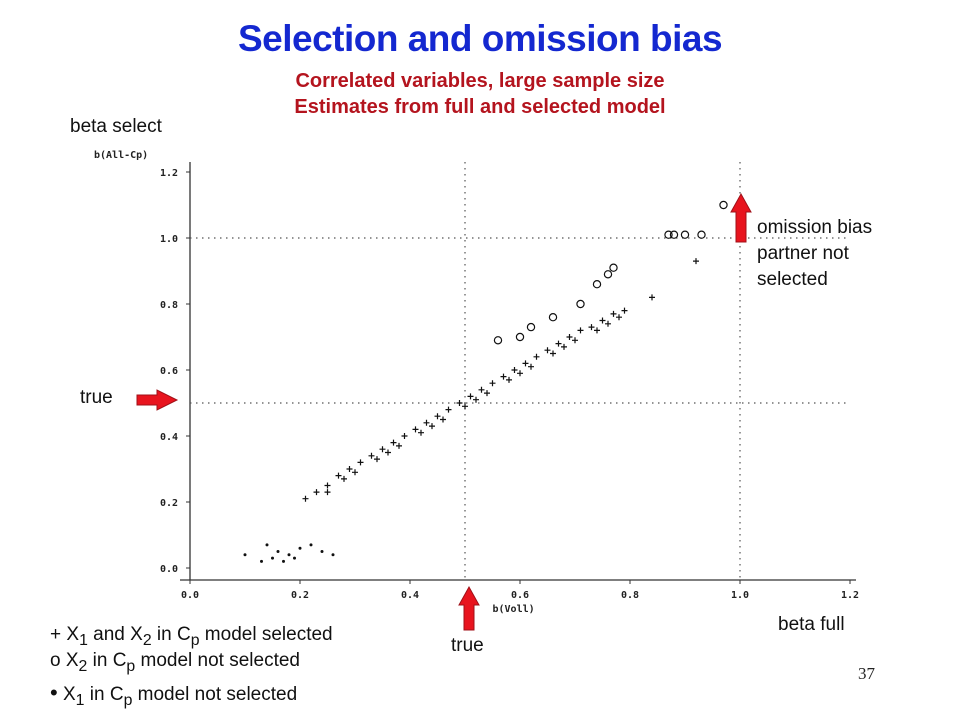 The width and height of the screenshot is (960, 720). What do you see at coordinates (514, 609) in the screenshot?
I see `x-axis-label: b(Voll)` at bounding box center [514, 609].